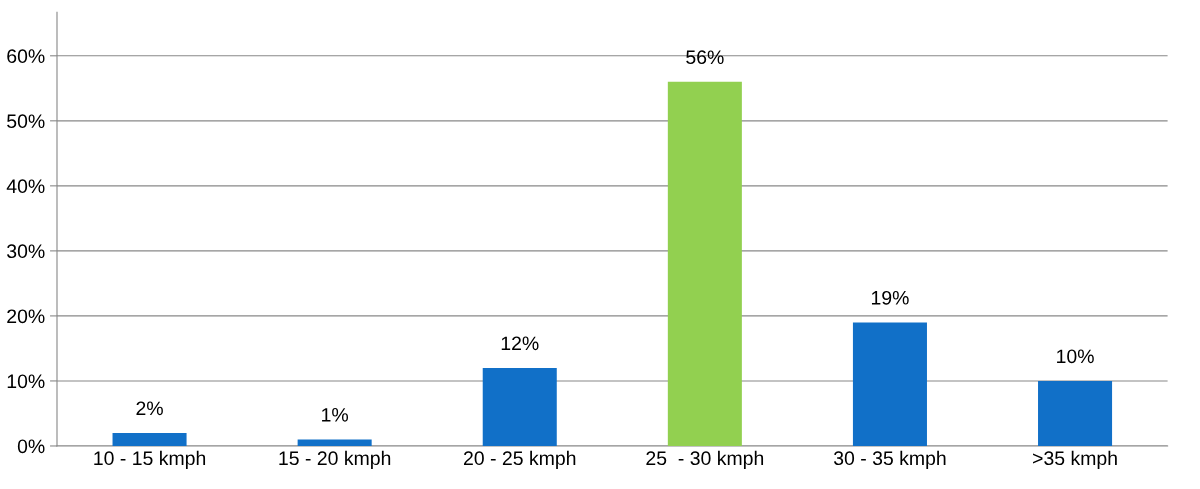 Image resolution: width=1200 pixels, height=489 pixels. What do you see at coordinates (26, 121) in the screenshot?
I see `y-tick-label: 50%` at bounding box center [26, 121].